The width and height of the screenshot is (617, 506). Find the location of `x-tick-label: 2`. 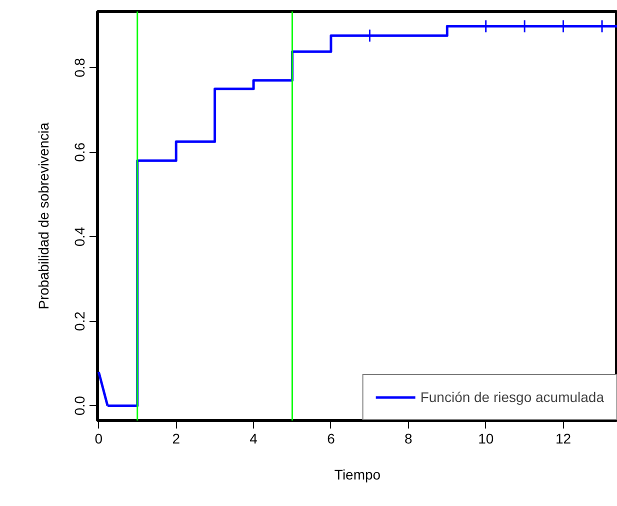

x-tick-label: 2 is located at coordinates (176, 438).